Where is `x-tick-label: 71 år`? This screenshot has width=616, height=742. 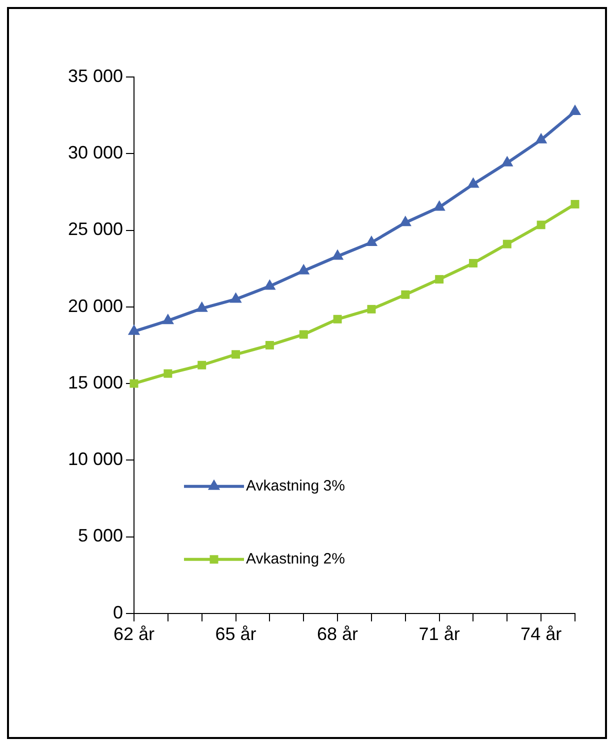
x-tick-label: 71 år is located at coordinates (439, 634).